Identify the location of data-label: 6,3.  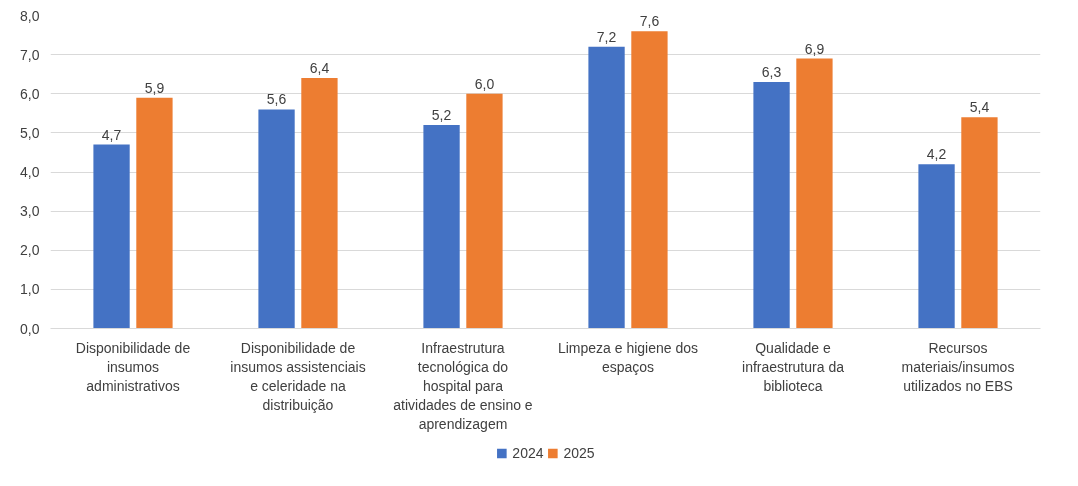
(771, 72).